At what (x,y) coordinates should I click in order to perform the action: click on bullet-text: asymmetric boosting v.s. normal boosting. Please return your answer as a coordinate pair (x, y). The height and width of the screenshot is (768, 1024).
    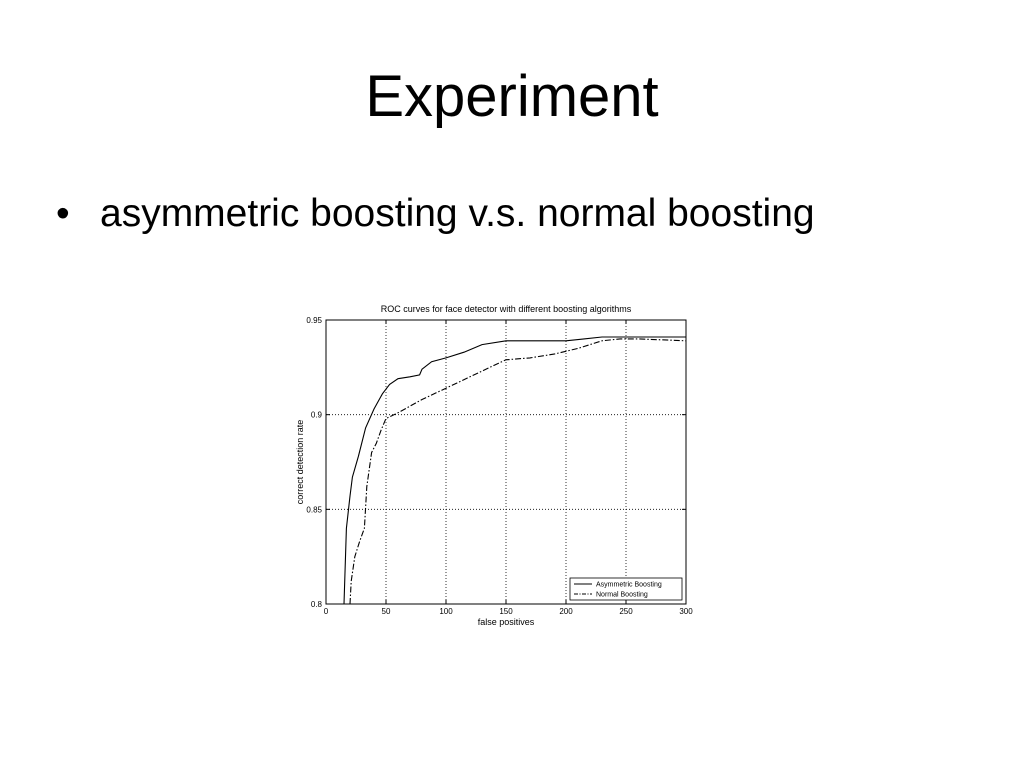
    Looking at the image, I should click on (457, 213).